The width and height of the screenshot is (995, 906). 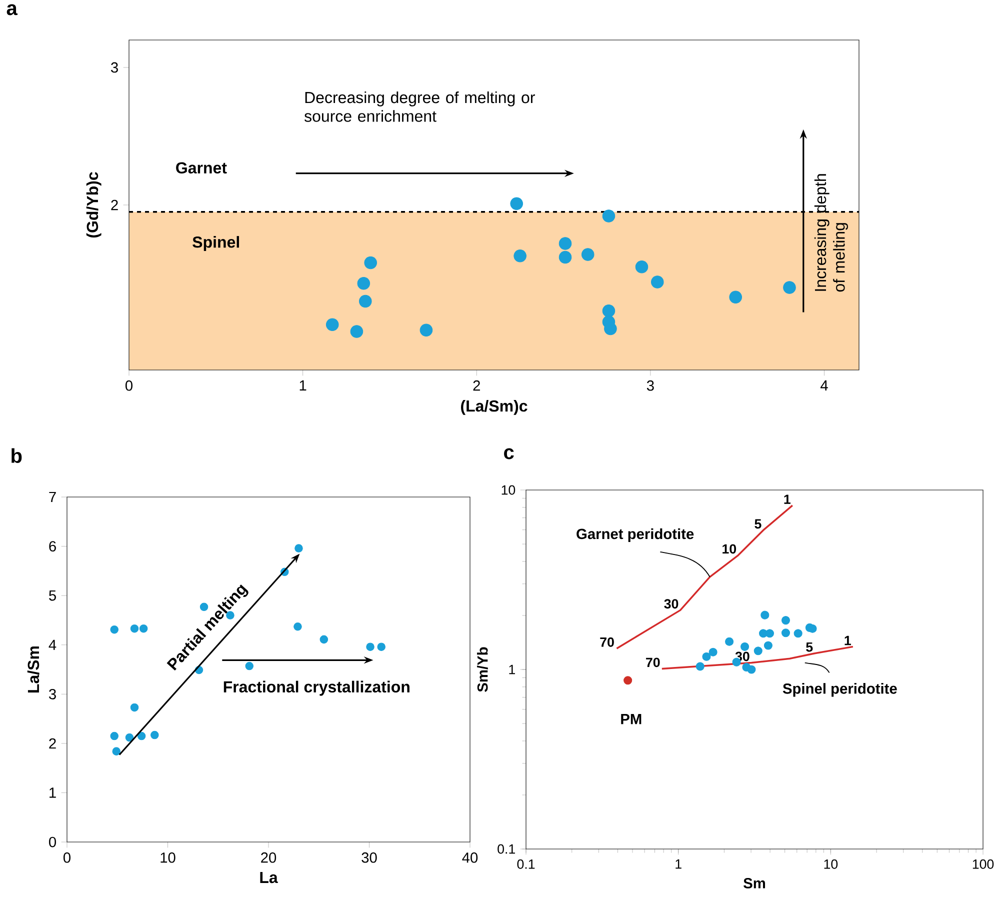 What do you see at coordinates (52, 645) in the screenshot?
I see `y-tick-label: 4` at bounding box center [52, 645].